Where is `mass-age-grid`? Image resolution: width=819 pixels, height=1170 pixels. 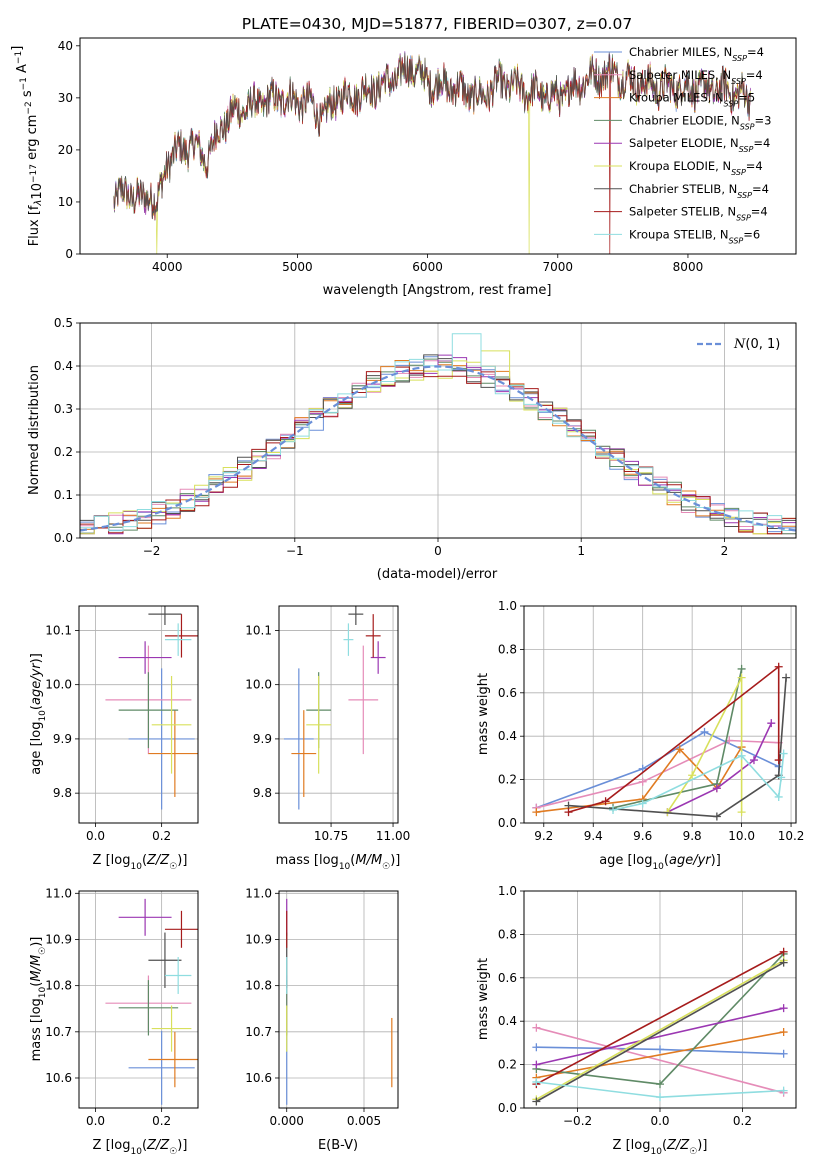
mass-age-grid is located at coordinates (336, 716).